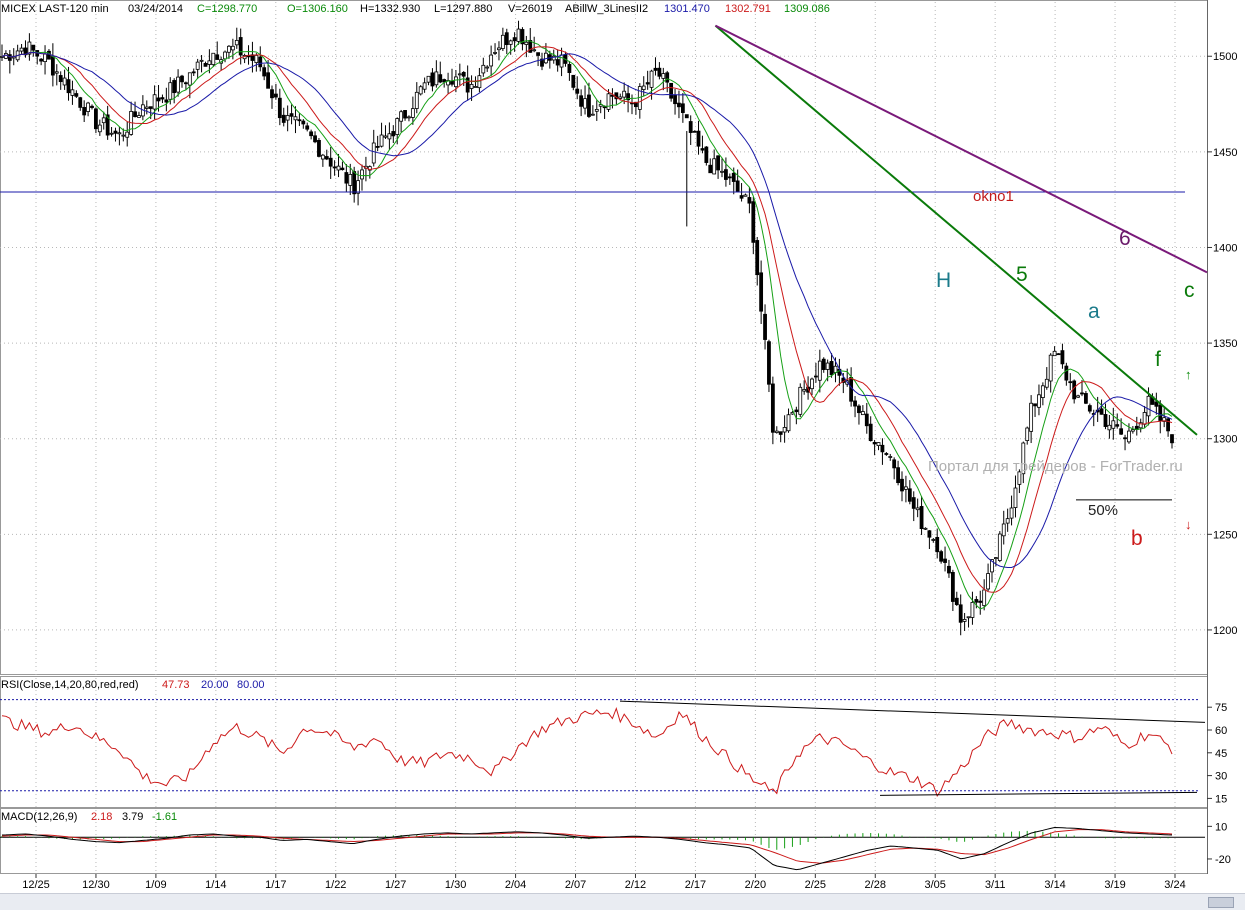 The width and height of the screenshot is (1245, 910). What do you see at coordinates (1188, 524) in the screenshot?
I see `down-arrow-icon: ↓` at bounding box center [1188, 524].